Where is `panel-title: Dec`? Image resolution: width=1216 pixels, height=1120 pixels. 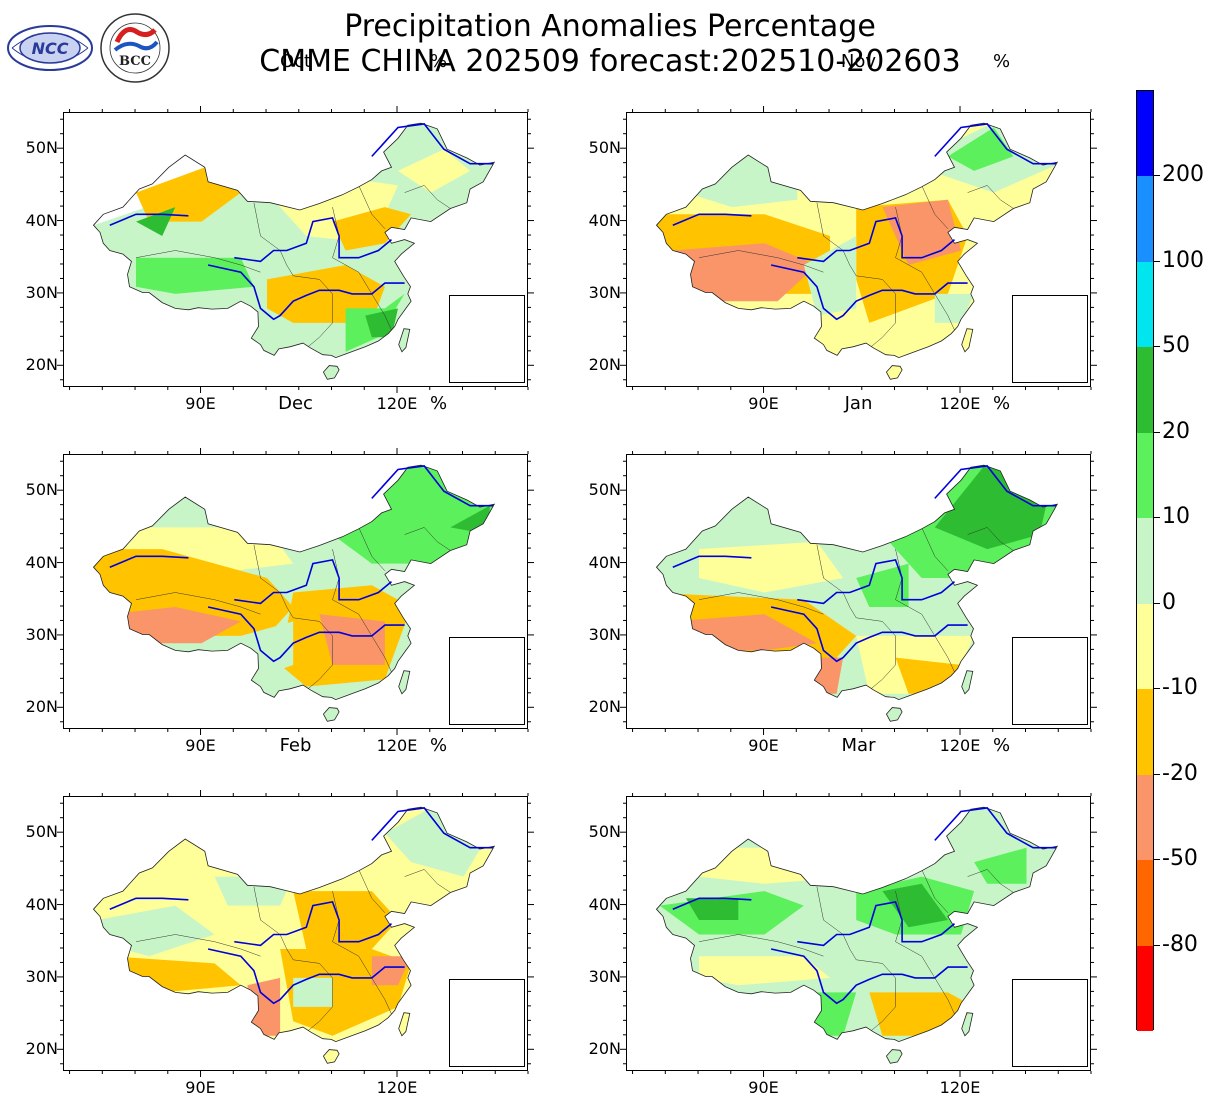
panel-title: Dec is located at coordinates (295, 403).